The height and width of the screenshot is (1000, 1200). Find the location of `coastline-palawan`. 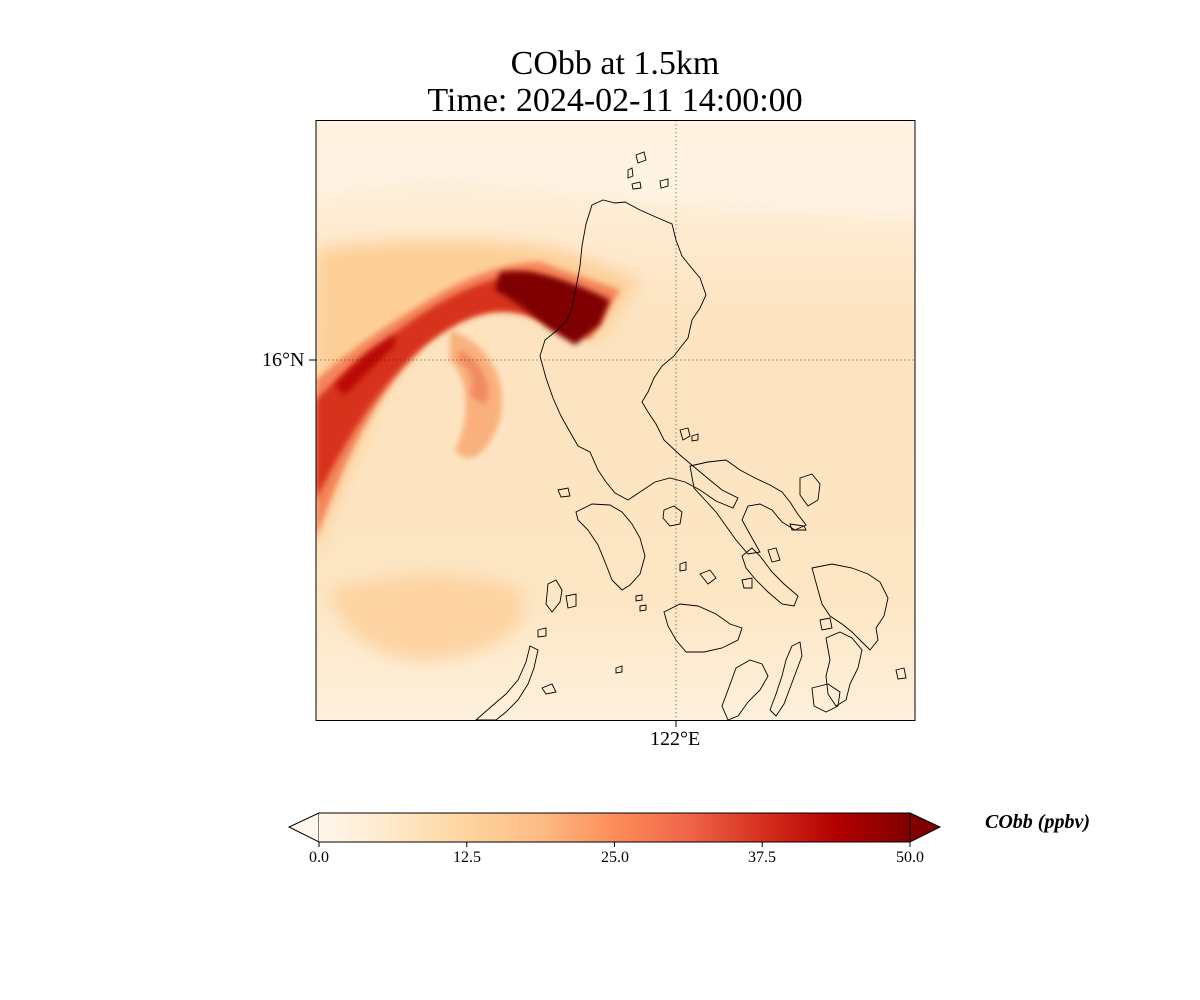

coastline-palawan is located at coordinates (507, 682).